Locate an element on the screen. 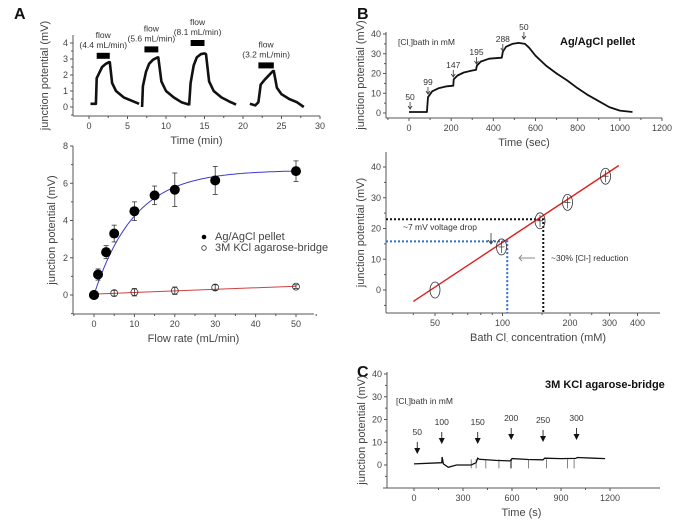  panel-label-a: A is located at coordinates (20, 14).